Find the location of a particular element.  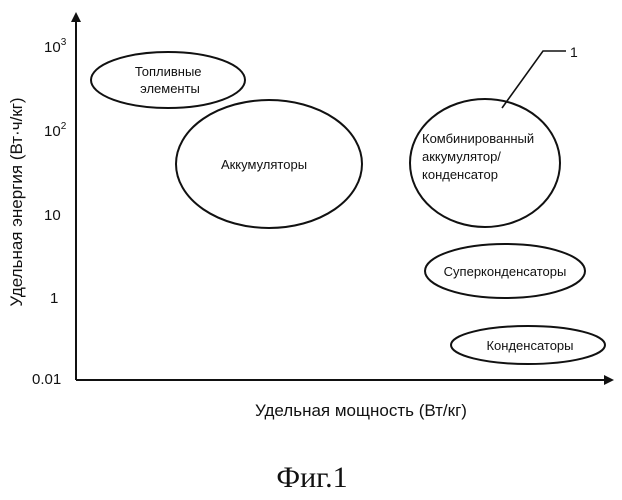

batteries-ellipse is located at coordinates (269, 164).